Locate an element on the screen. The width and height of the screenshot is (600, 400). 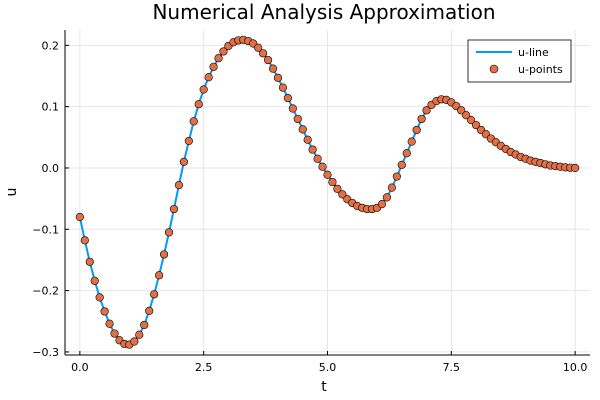
x-tick-label: 2.5 is located at coordinates (204, 367).